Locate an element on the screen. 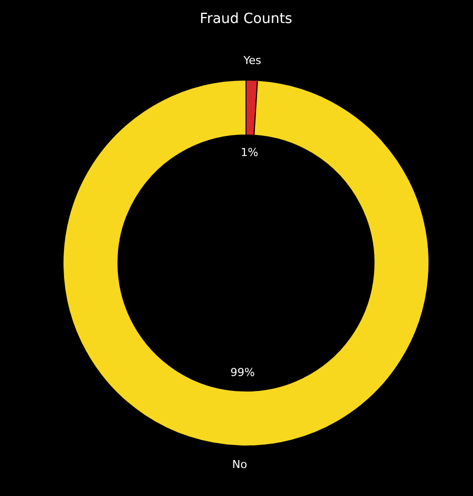 The image size is (473, 496). slice-label: No is located at coordinates (240, 464).